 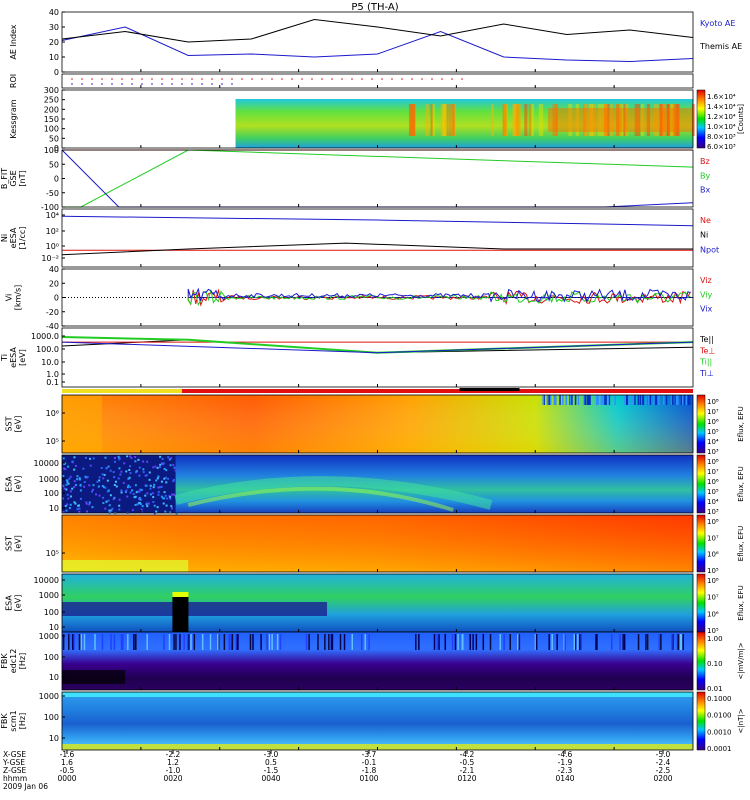 I want to click on y-axis-label-line: [Hz], so click(x=22, y=721).